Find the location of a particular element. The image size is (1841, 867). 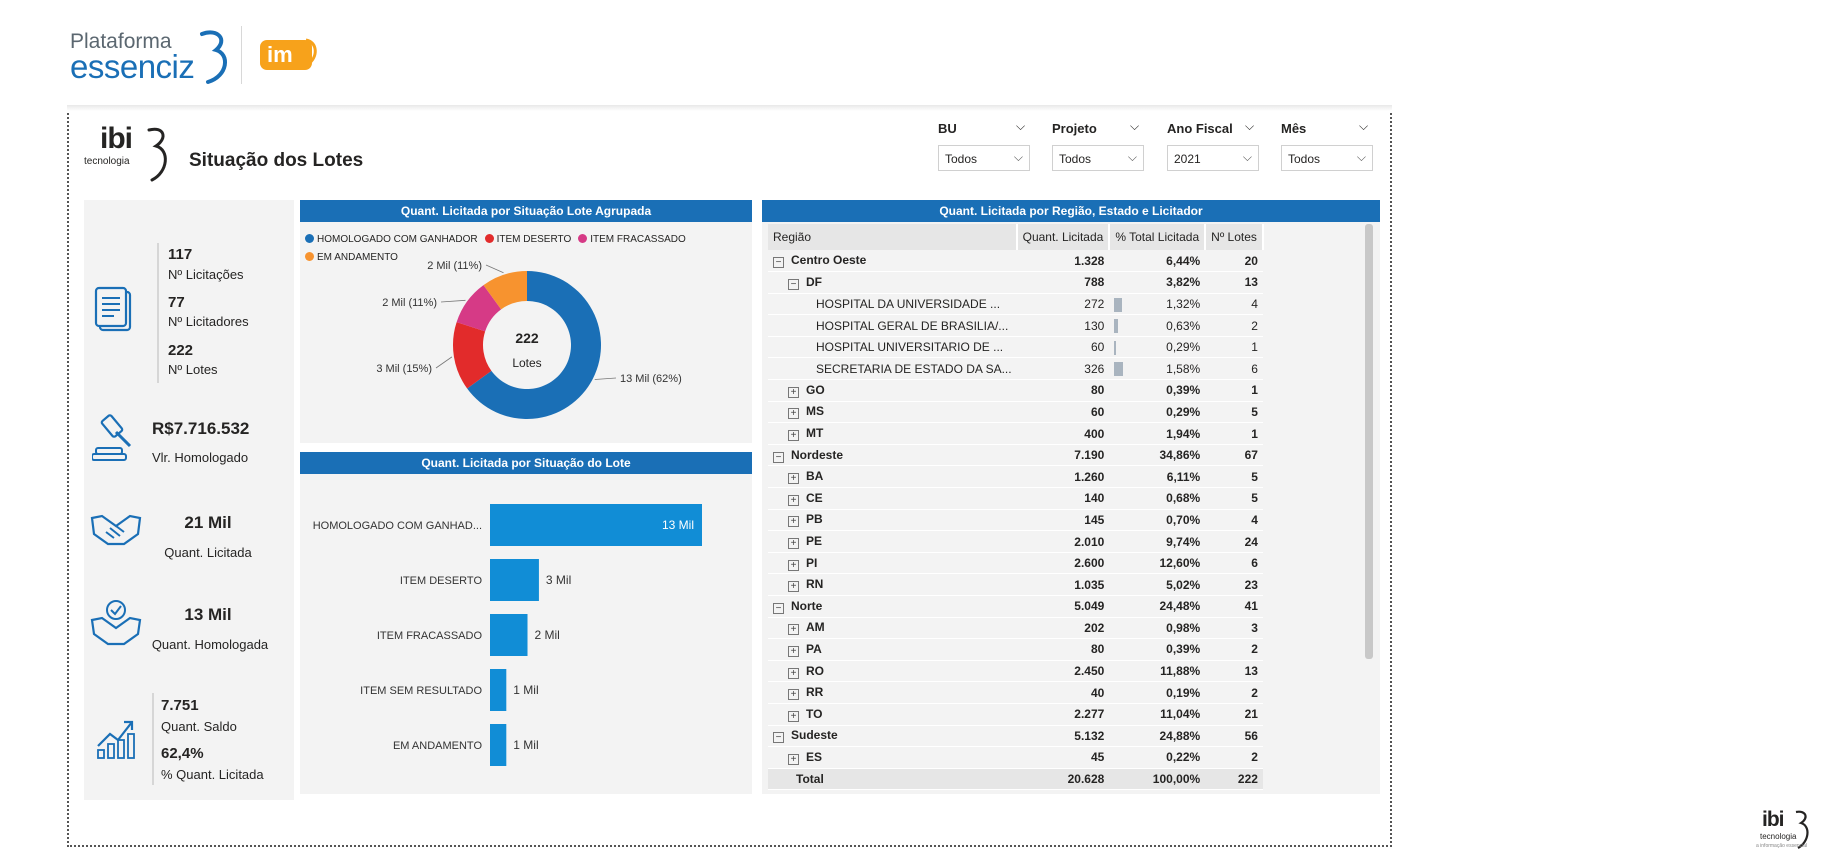

state-row: + RN 1.035 5,02% 23 is located at coordinates (1015, 584).